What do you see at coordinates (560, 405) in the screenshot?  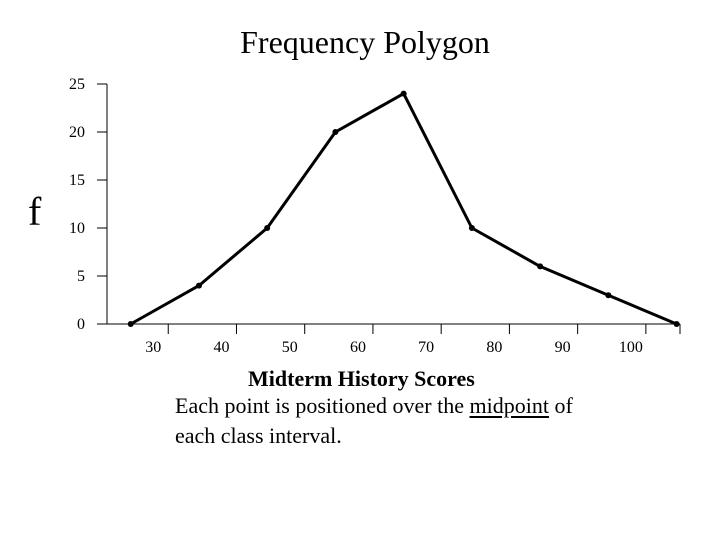 I see `caption-text-part2: of` at bounding box center [560, 405].